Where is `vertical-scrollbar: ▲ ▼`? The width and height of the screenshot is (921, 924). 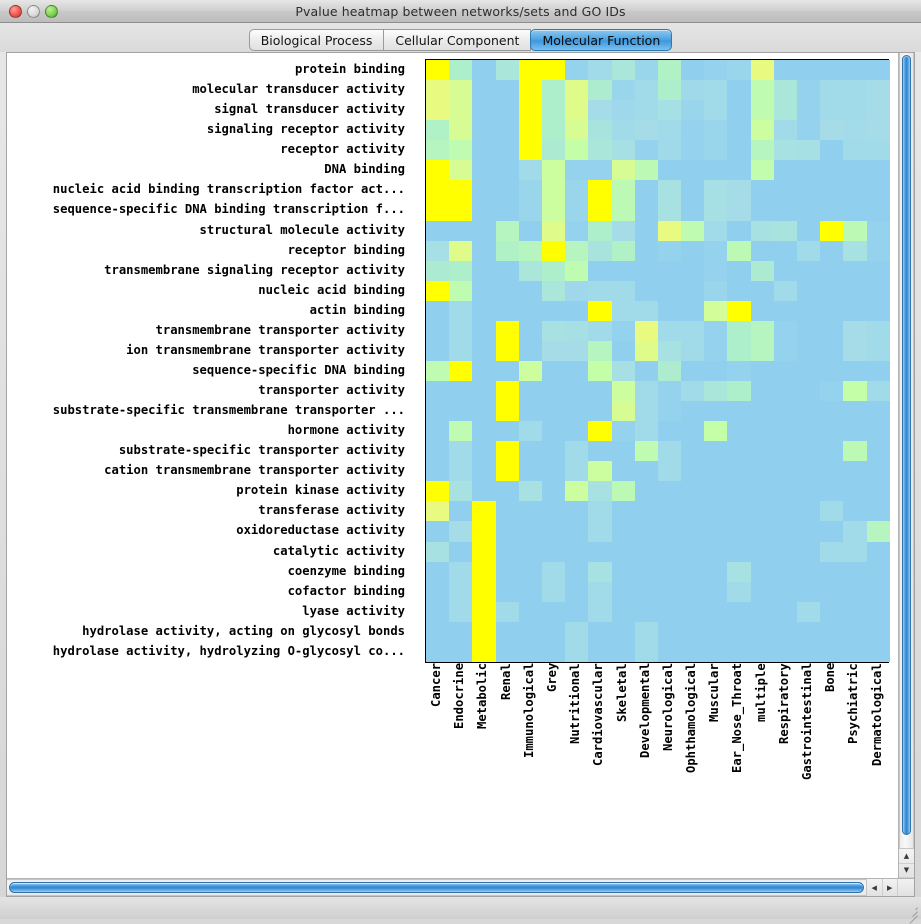
vertical-scrollbar: ▲ ▼ is located at coordinates (906, 465).